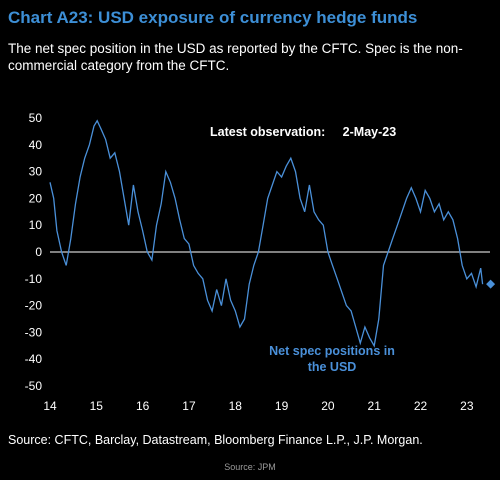 Image resolution: width=500 pixels, height=480 pixels. I want to click on x-tick-label: 15, so click(97, 406).